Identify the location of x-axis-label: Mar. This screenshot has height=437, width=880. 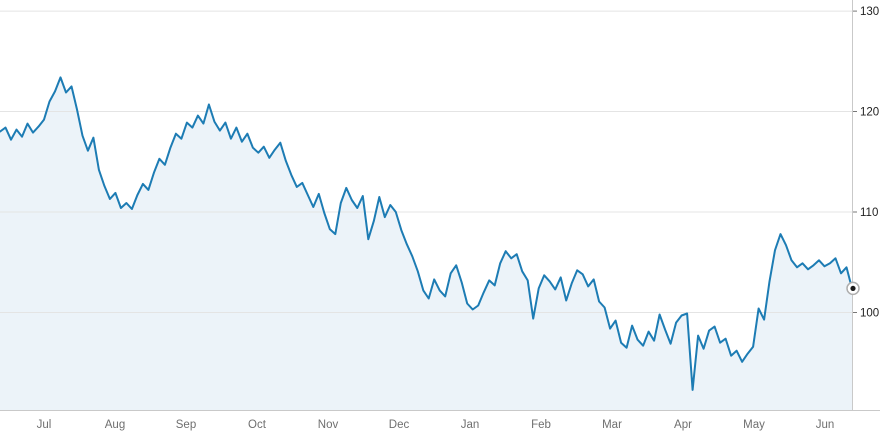
(612, 425).